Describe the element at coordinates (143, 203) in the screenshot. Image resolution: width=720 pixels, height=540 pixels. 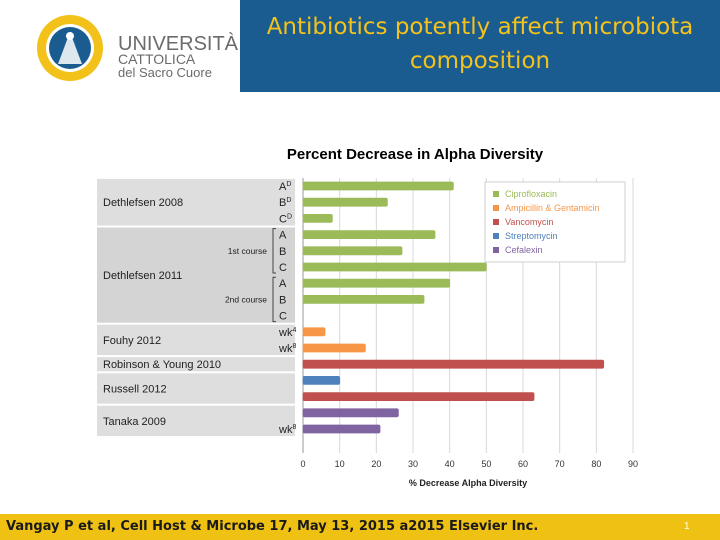
I see `study-label: Dethlefsen 2008` at that location.